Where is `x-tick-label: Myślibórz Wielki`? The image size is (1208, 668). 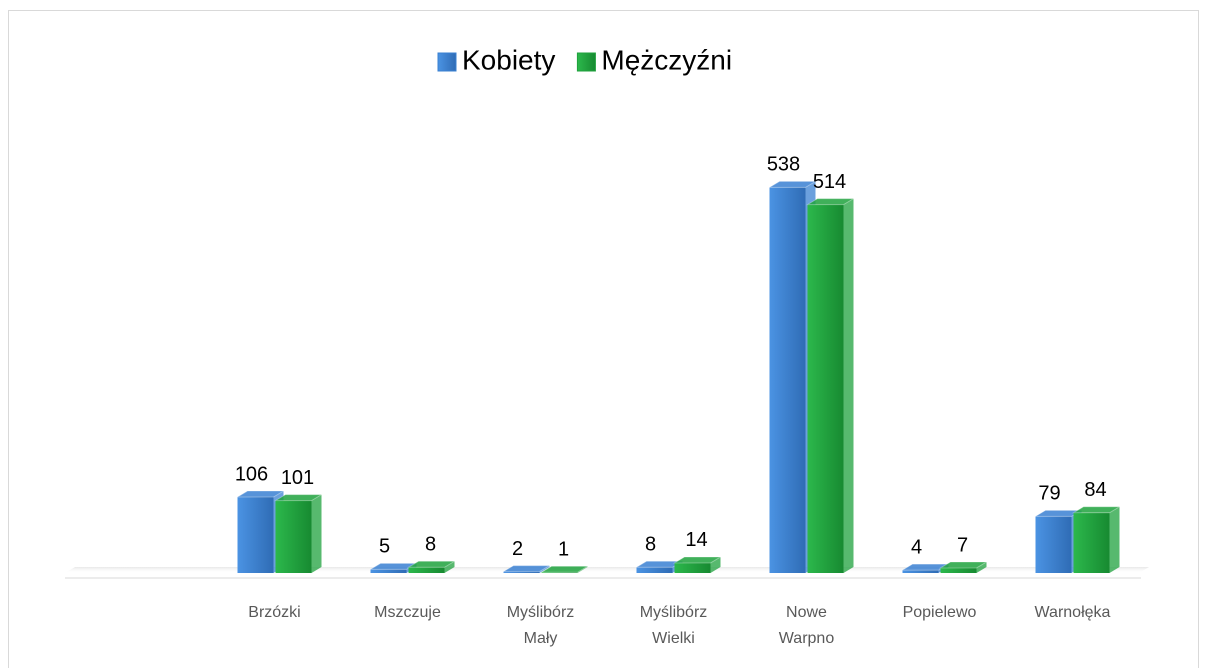 x-tick-label: Myślibórz Wielki is located at coordinates (673, 625).